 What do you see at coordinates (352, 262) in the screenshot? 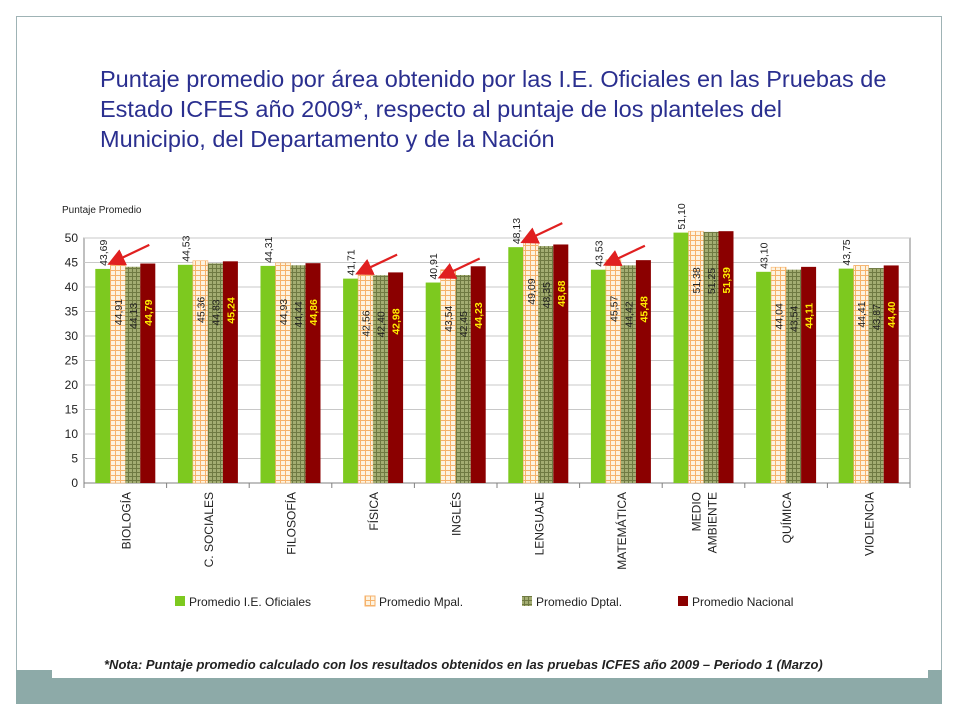
I see `data-label-ie-oficiales: 41,71` at bounding box center [352, 262].